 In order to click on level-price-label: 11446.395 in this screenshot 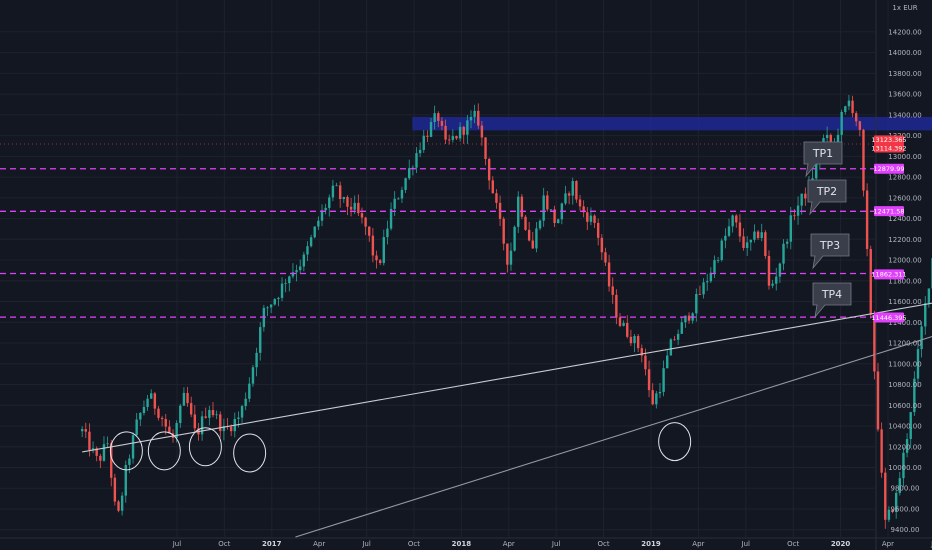, I will do `click(888, 318)`.